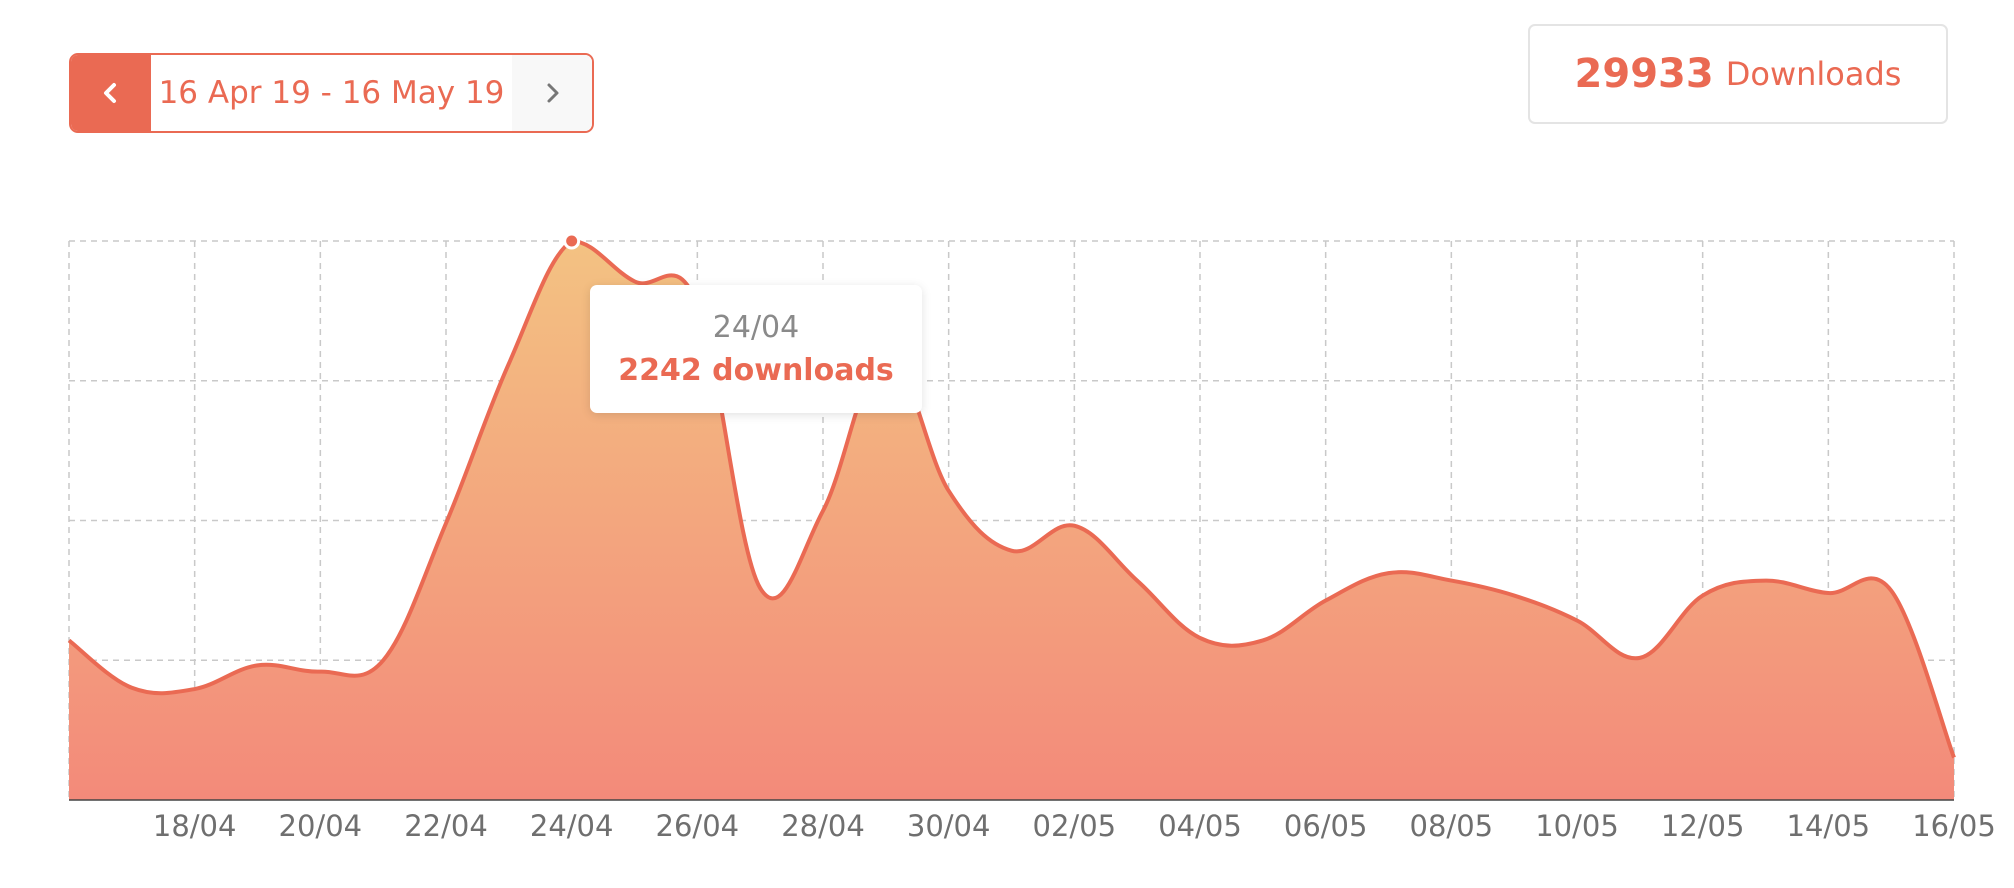 Image resolution: width=2014 pixels, height=888 pixels. I want to click on tooltip-date: 24/04, so click(756, 327).